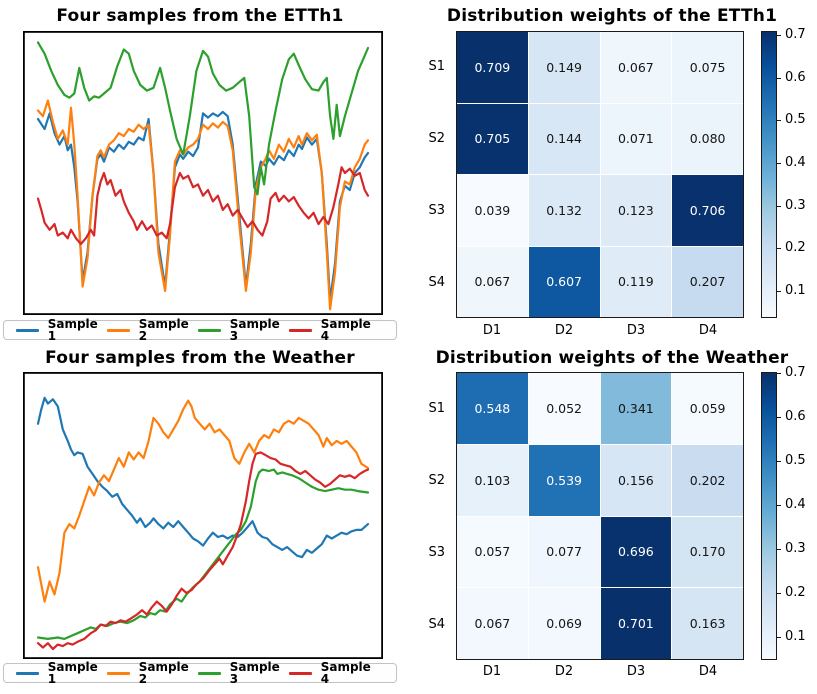 The height and width of the screenshot is (694, 817). What do you see at coordinates (600, 672) in the screenshot?
I see `weather-heatmap-col-labels: D1 D2 D3 D4` at bounding box center [600, 672].